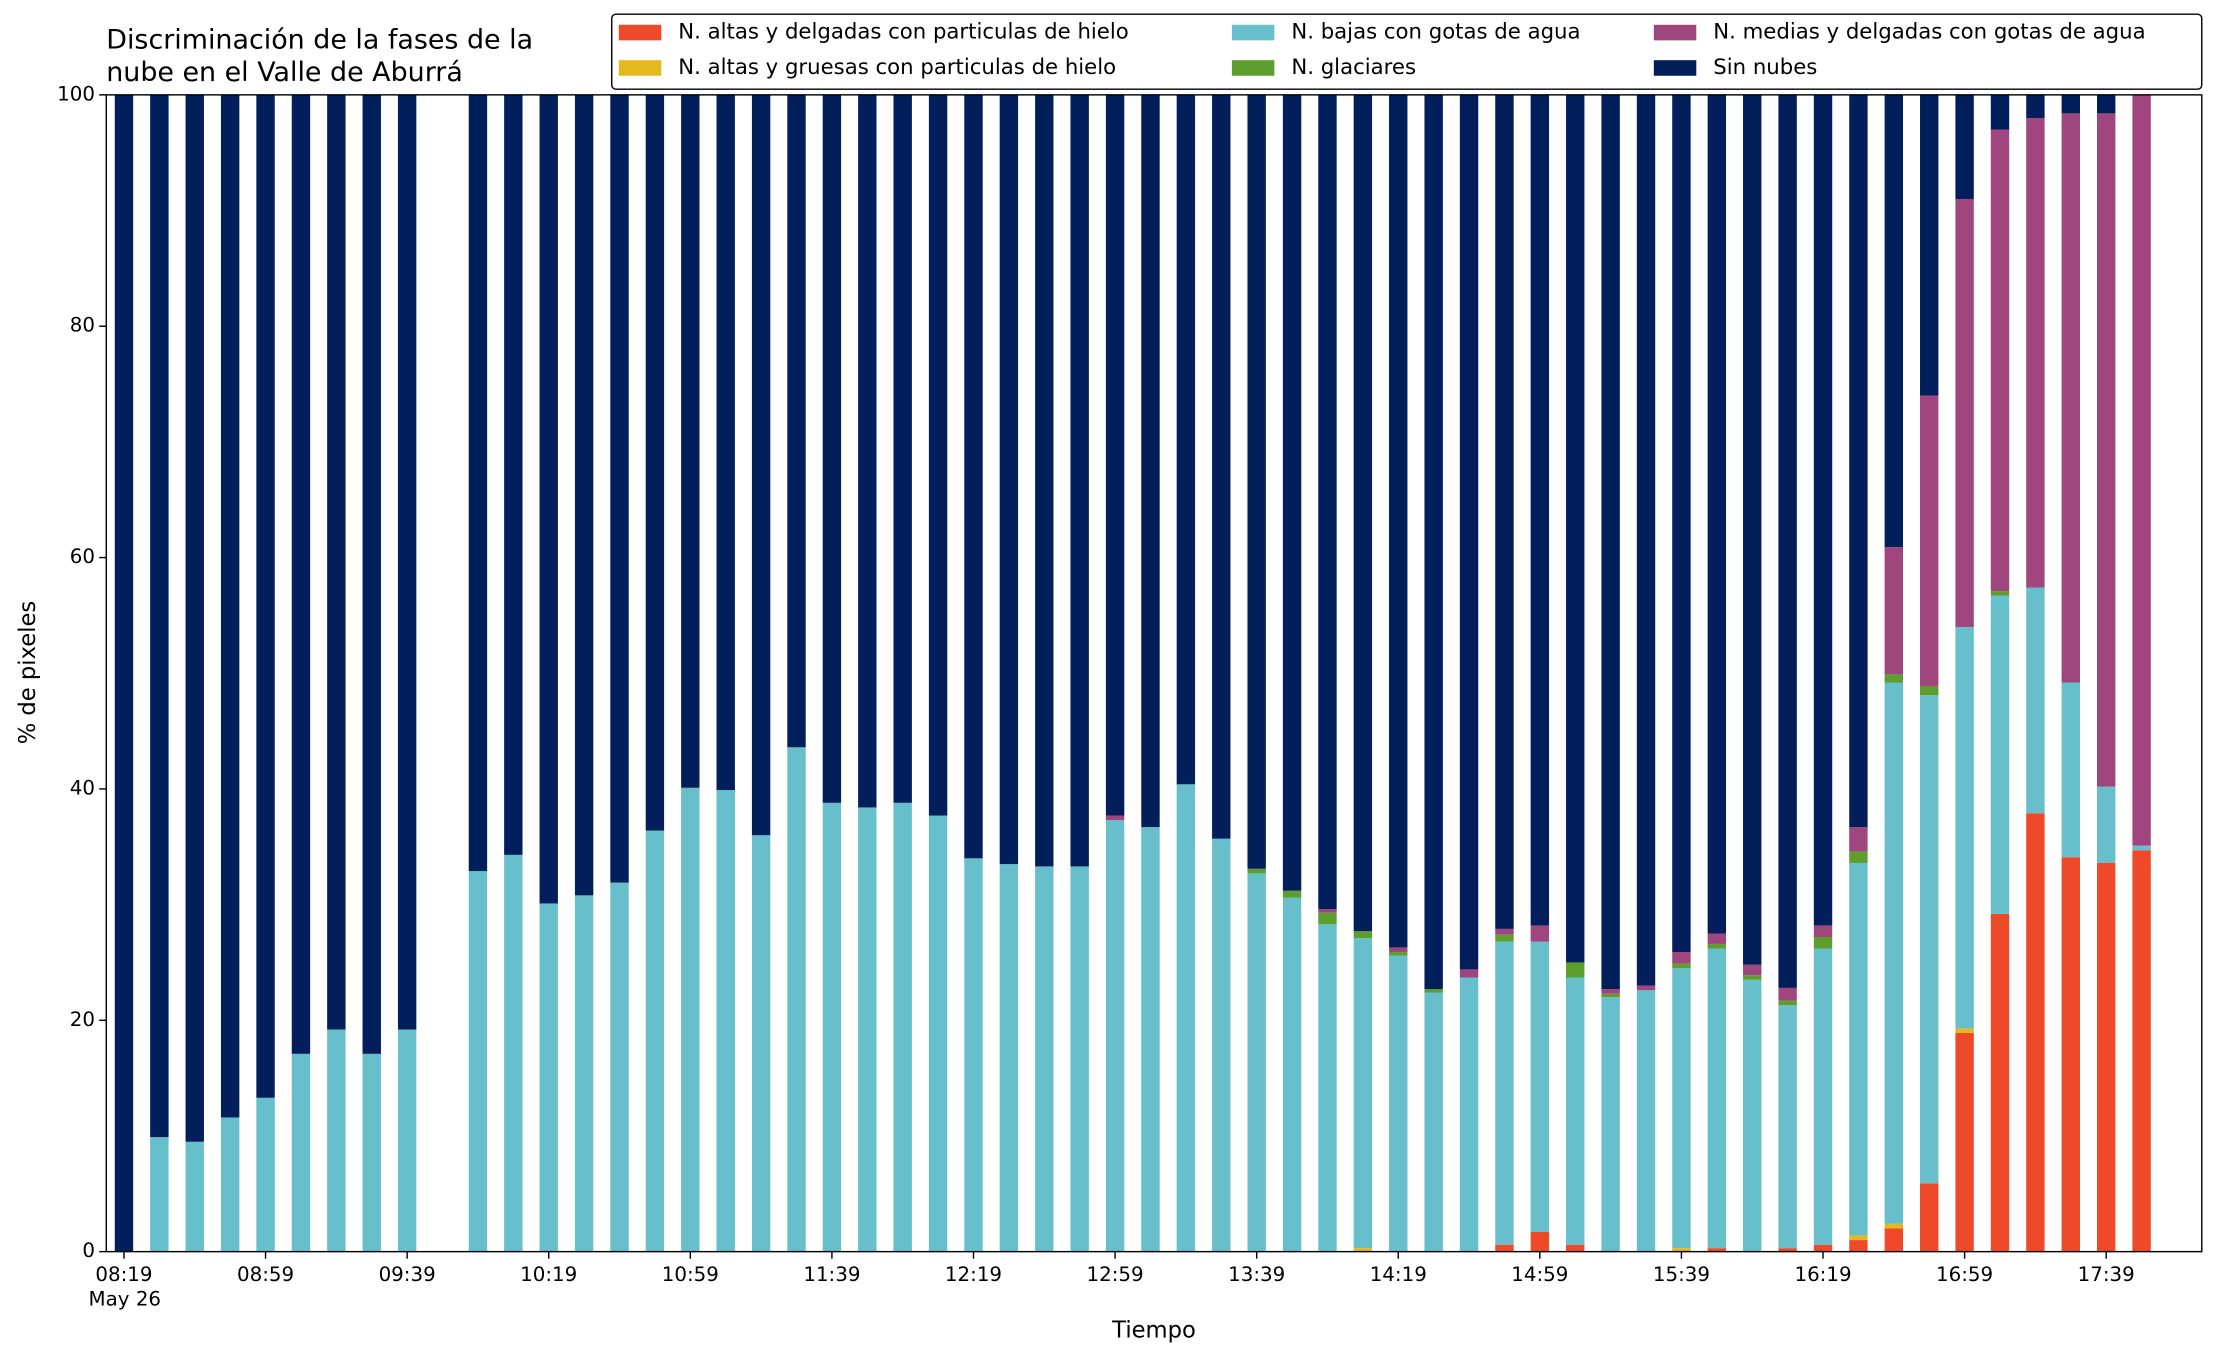 The height and width of the screenshot is (1355, 2216). I want to click on legend-label: N. medias y delgadas con gotas de agua, so click(1929, 32).